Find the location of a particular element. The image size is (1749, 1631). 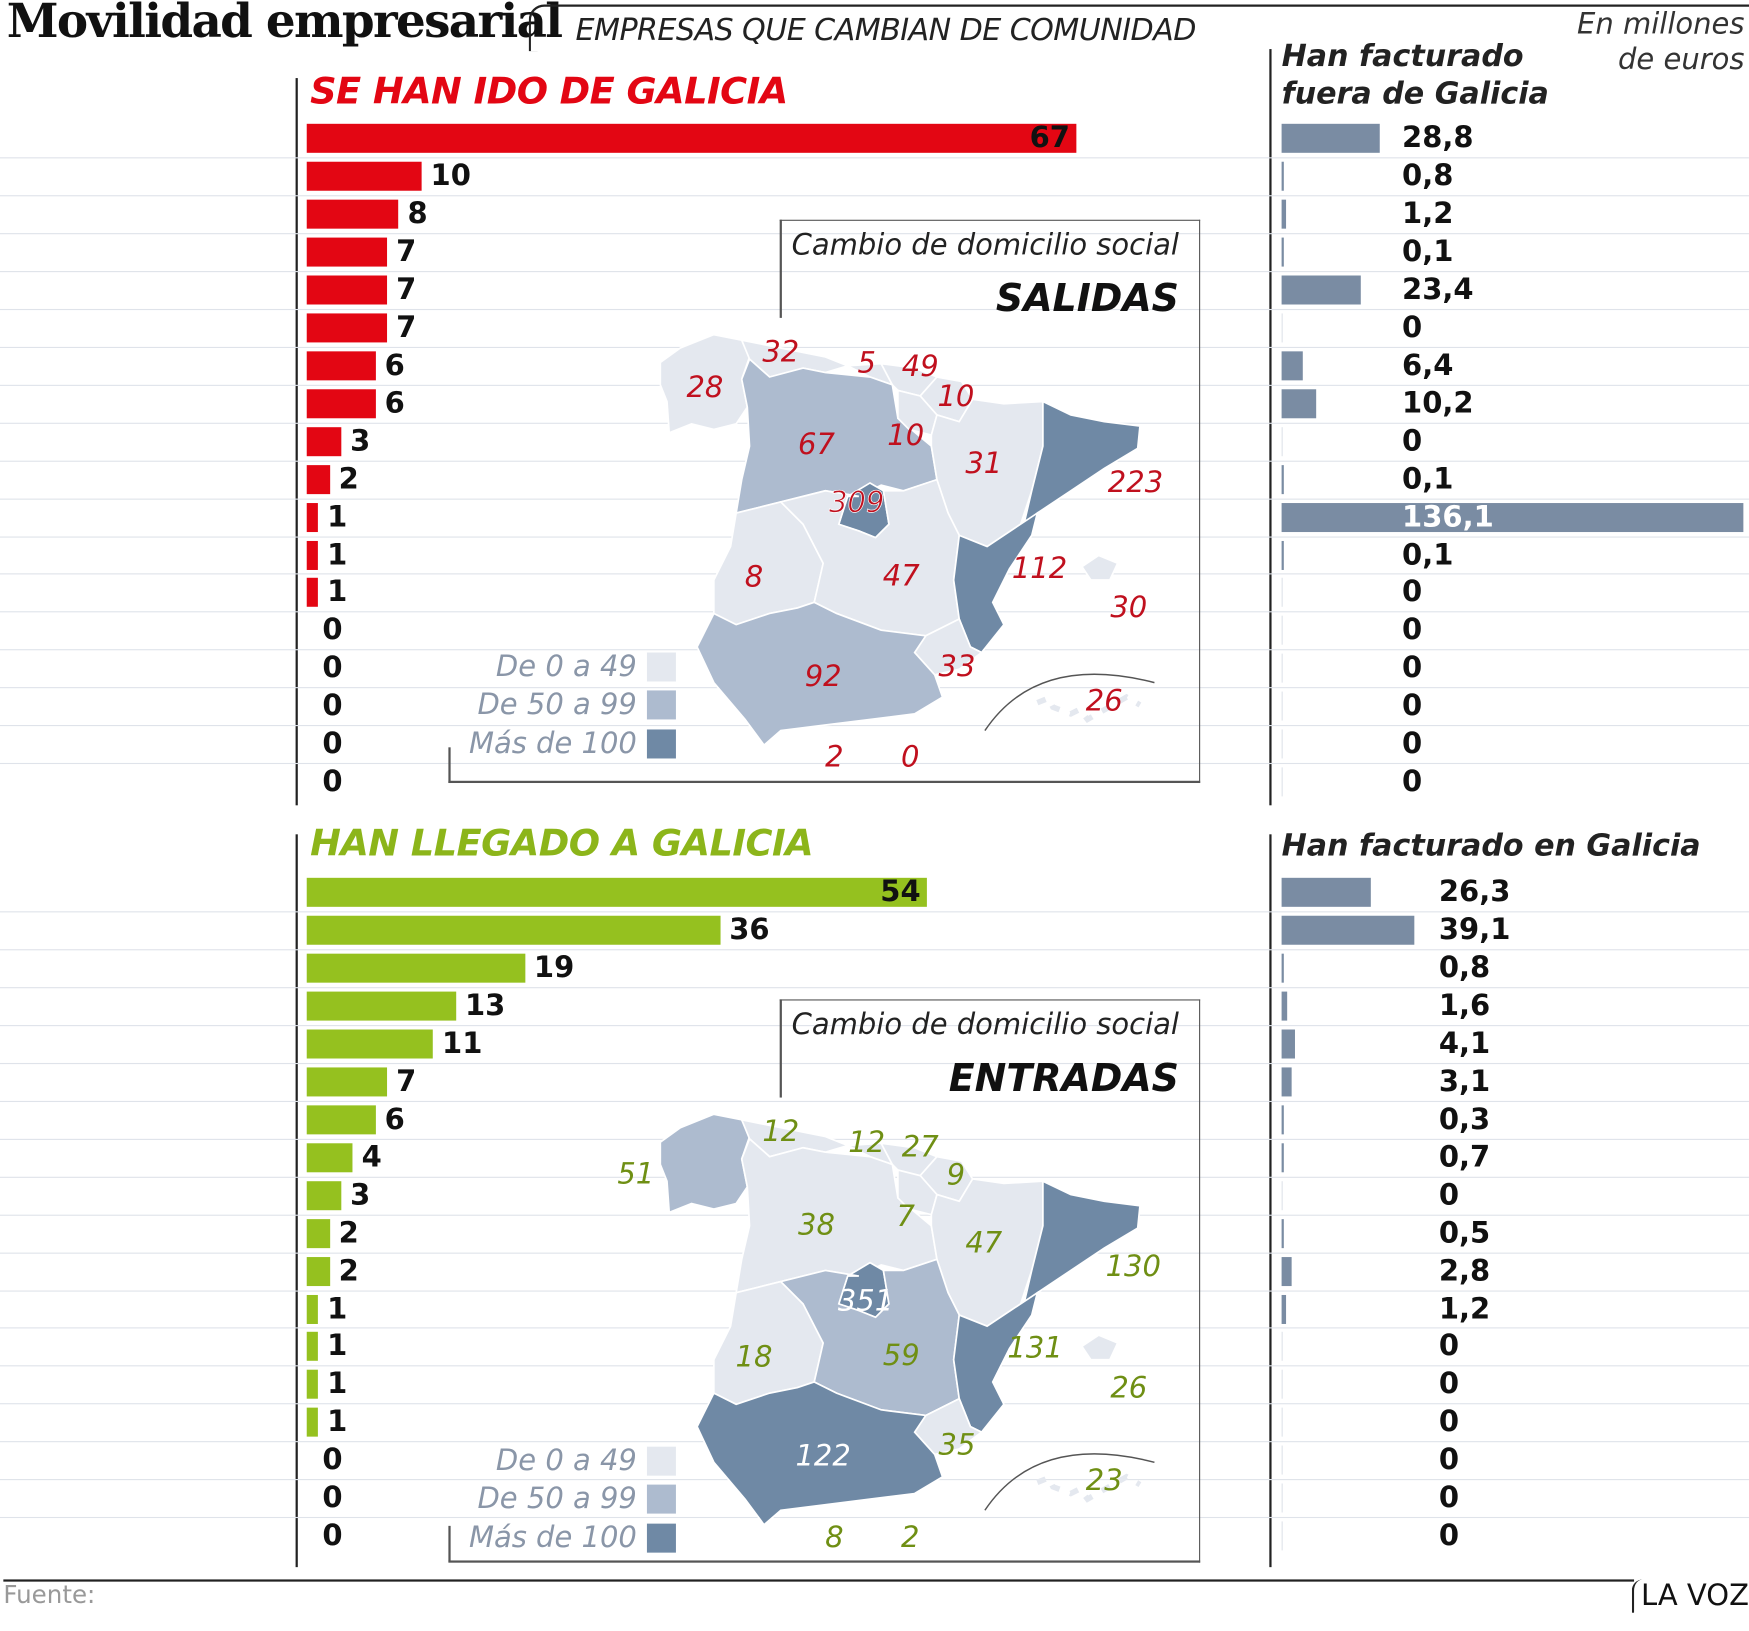

map-value-label: 9 is located at coordinates (956, 1175).